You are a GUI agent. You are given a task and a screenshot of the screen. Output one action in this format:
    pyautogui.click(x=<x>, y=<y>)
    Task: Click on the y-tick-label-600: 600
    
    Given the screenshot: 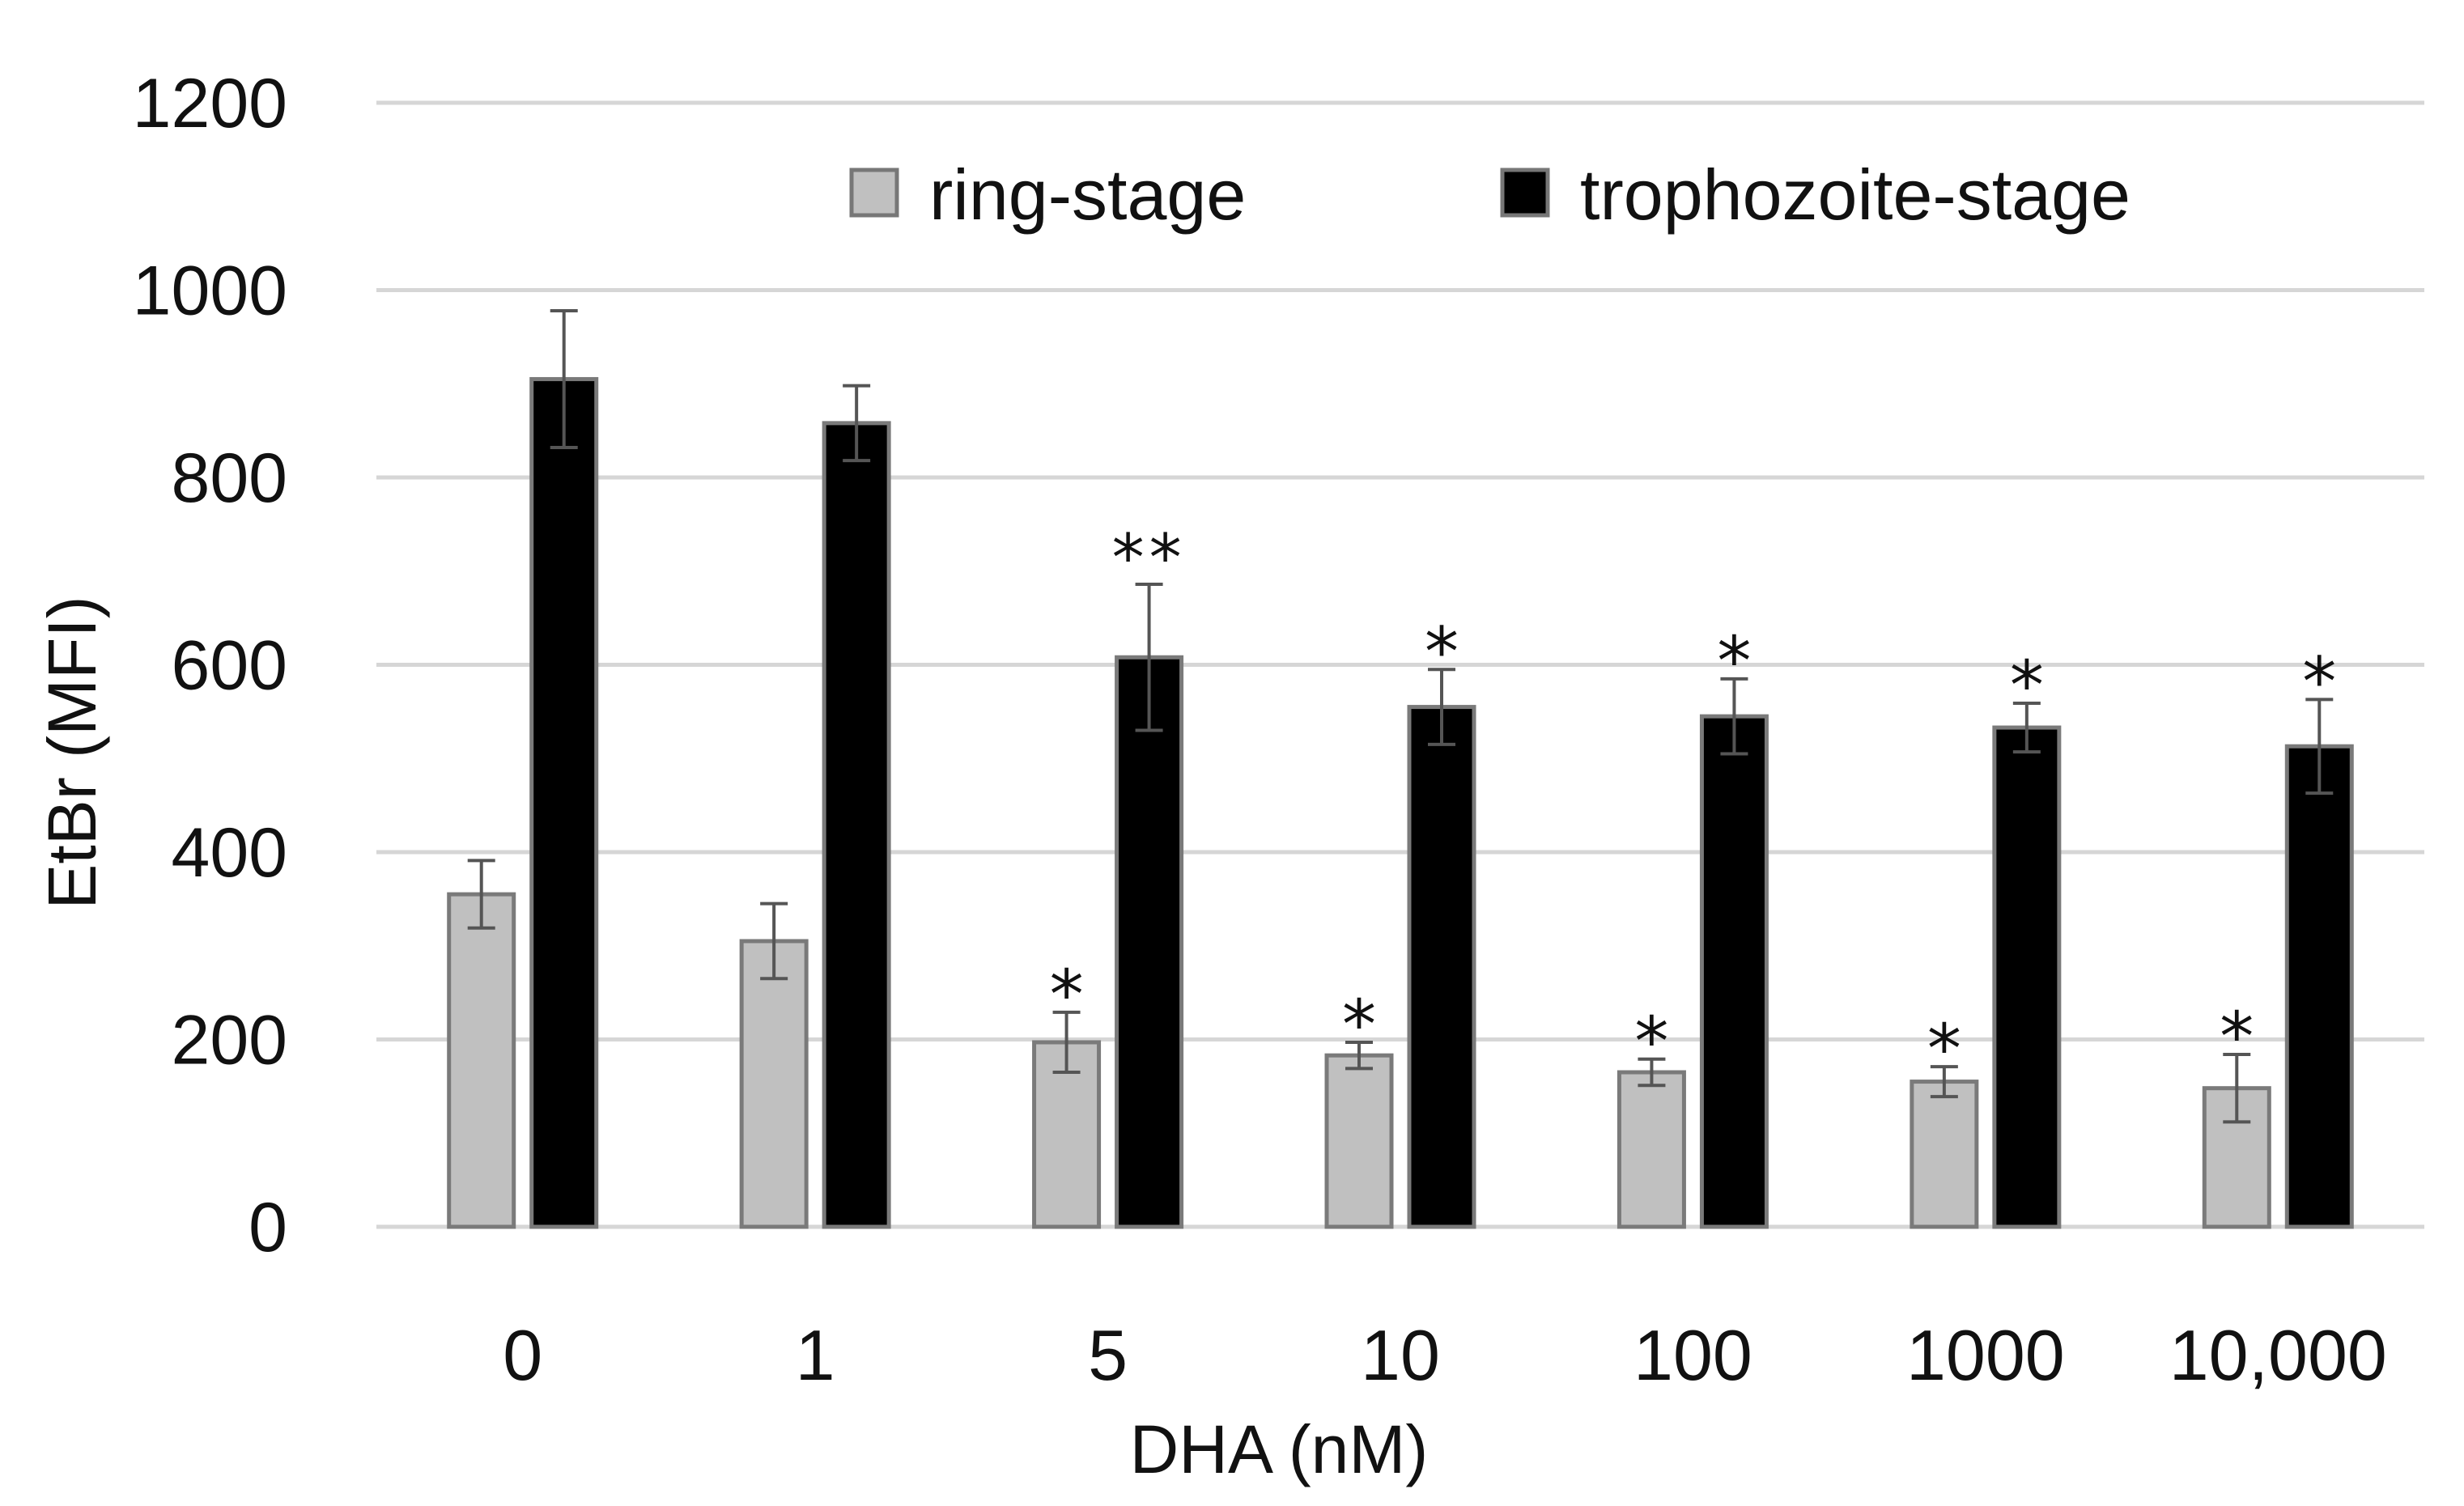 What is the action you would take?
    pyautogui.click(x=230, y=666)
    